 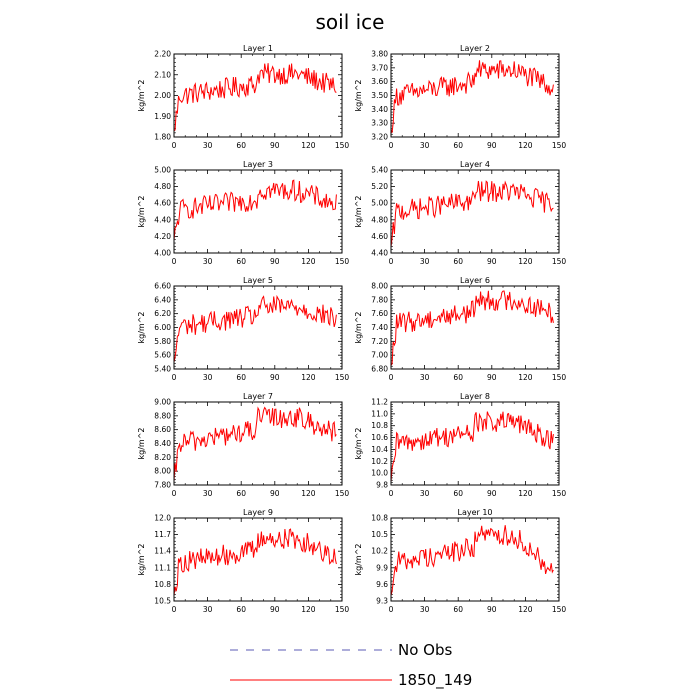 What do you see at coordinates (379, 81) in the screenshot?
I see `y-tick-label: 3.60` at bounding box center [379, 81].